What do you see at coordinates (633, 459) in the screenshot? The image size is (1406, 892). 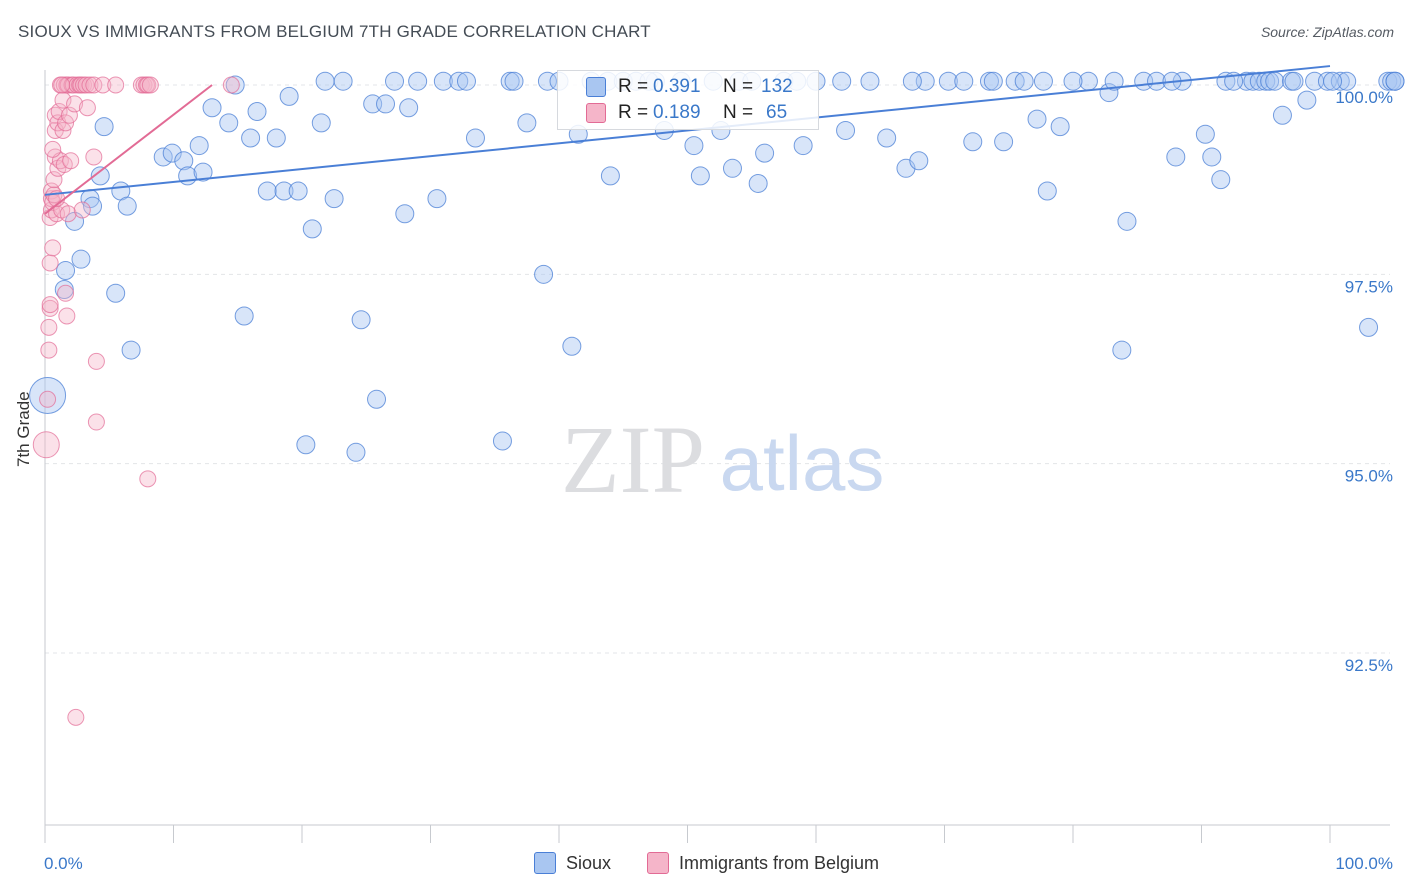 I see `watermark-zip: ZIP` at bounding box center [633, 459].